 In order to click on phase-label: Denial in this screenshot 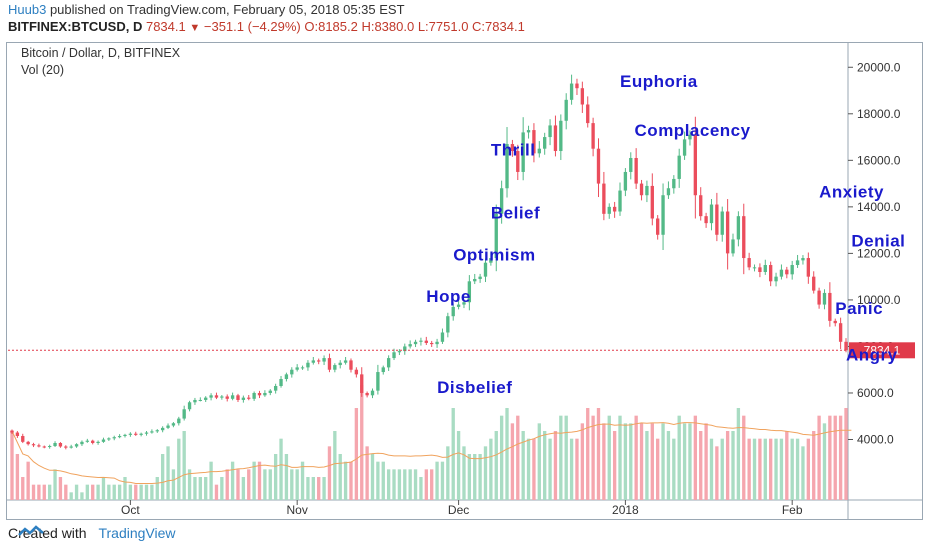, I will do `click(878, 240)`.